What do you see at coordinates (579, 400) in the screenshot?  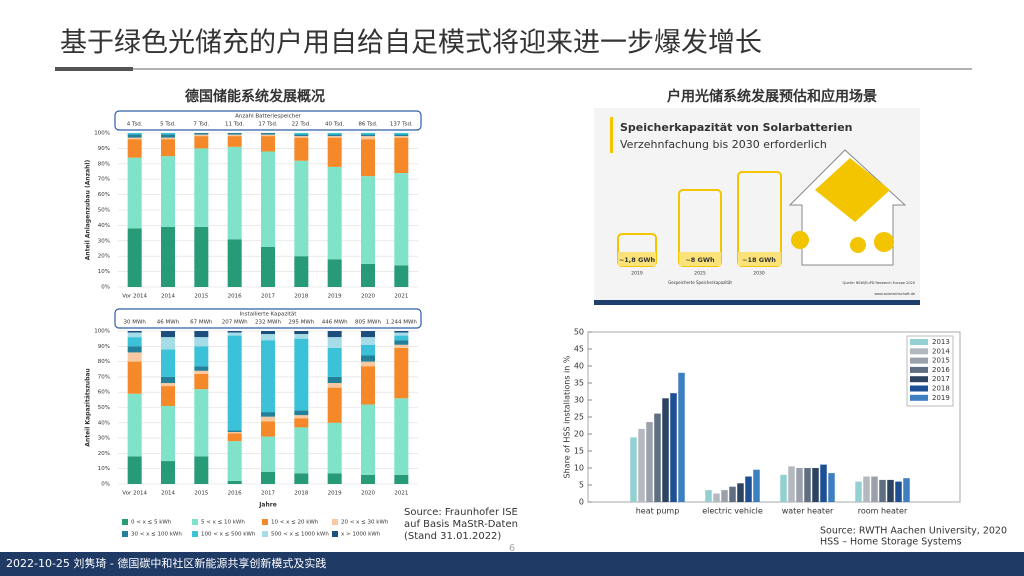 I see `y-tick-label: 30` at bounding box center [579, 400].